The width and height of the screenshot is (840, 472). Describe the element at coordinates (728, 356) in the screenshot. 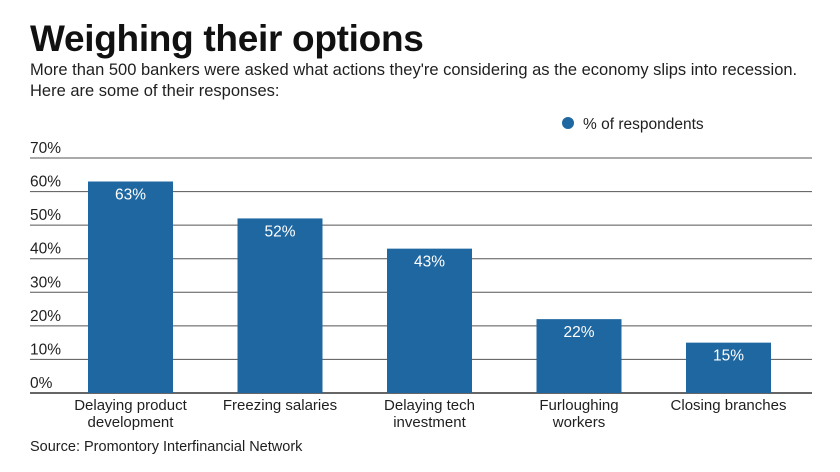

I see `data-label: 15%` at that location.